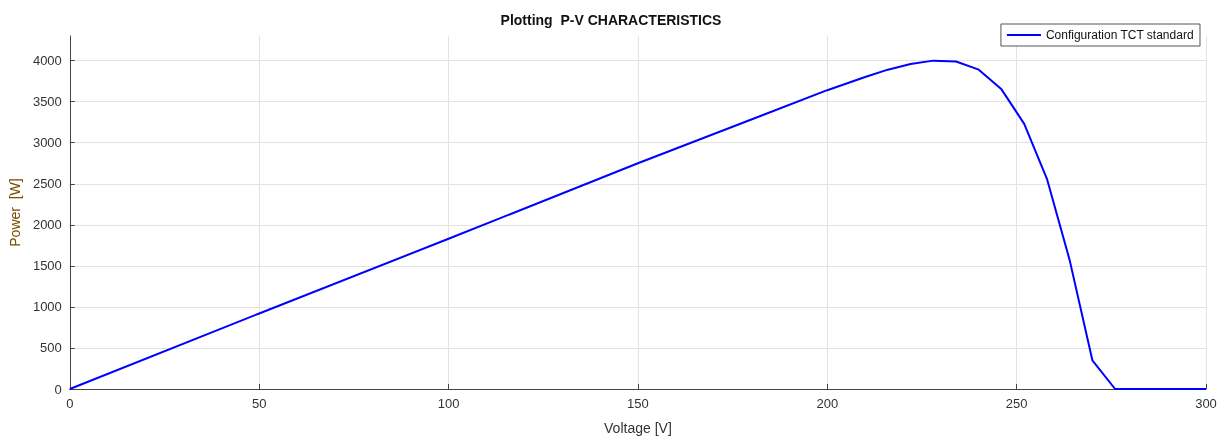 Image resolution: width=1222 pixels, height=448 pixels. I want to click on legend-label: Configuration TCT standard, so click(1119, 35).